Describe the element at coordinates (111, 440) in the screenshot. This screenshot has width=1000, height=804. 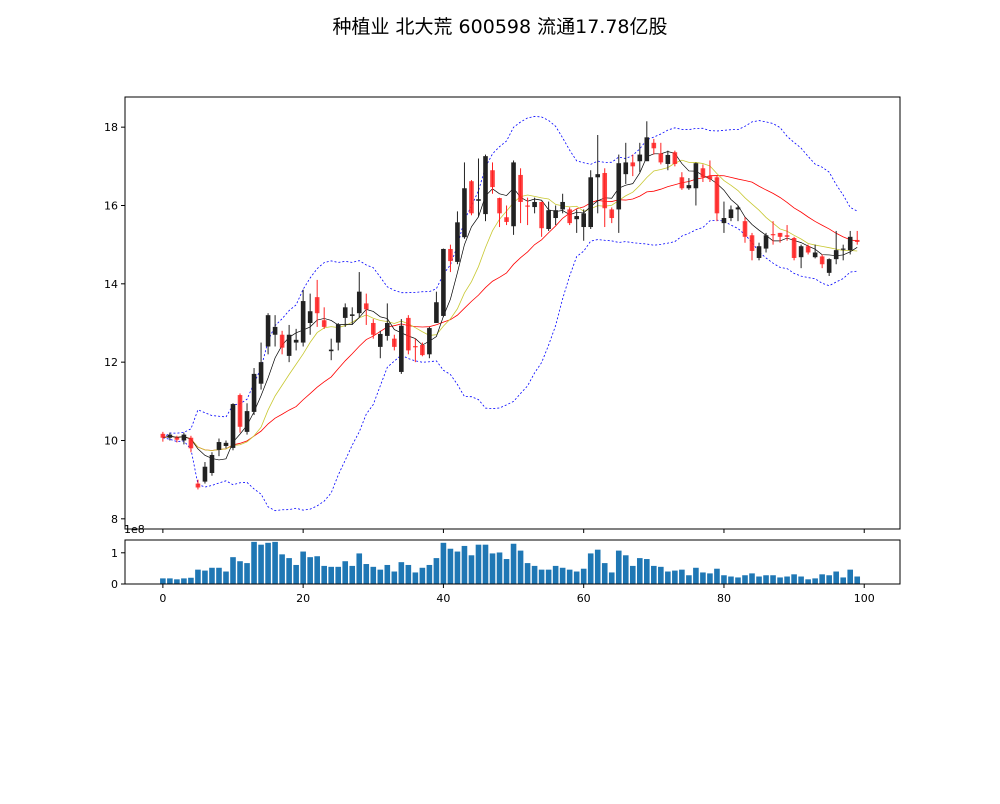
I see `y-tick-label: 10` at that location.